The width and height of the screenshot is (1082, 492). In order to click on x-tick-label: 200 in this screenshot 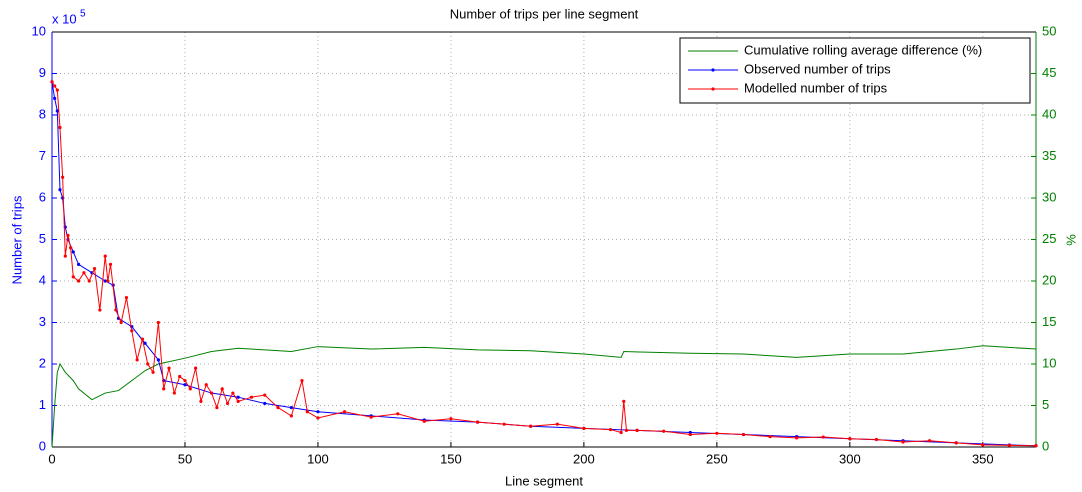, I will do `click(584, 458)`.